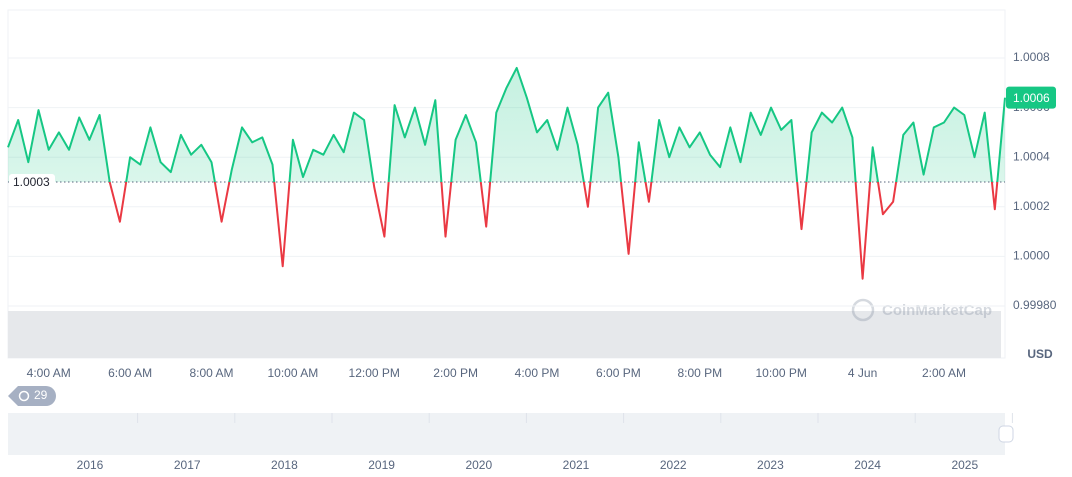 This screenshot has width=1072, height=477. What do you see at coordinates (478, 465) in the screenshot?
I see `navigator-label: 2020` at bounding box center [478, 465].